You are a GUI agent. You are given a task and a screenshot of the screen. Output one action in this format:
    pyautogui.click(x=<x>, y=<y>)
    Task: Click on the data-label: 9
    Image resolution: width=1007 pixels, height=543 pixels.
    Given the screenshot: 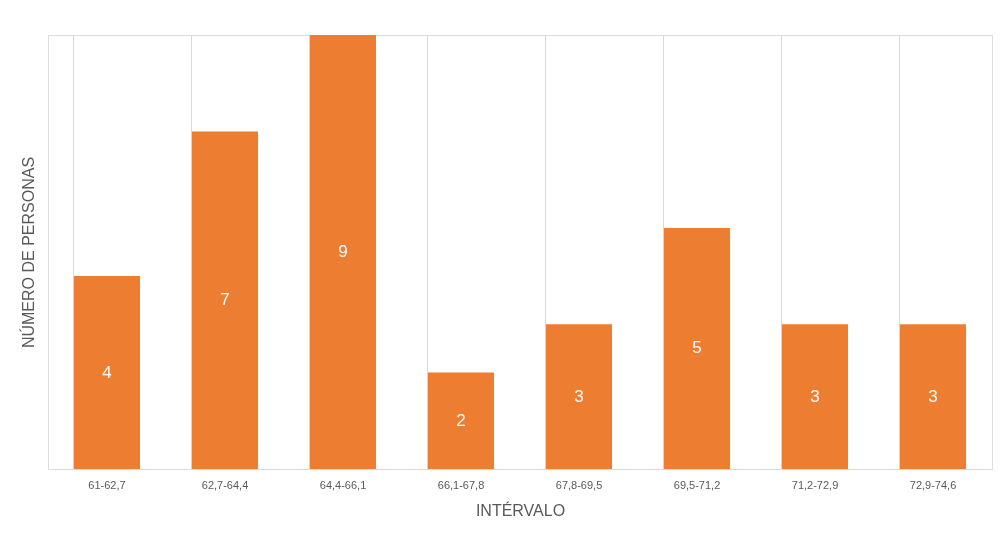 What is the action you would take?
    pyautogui.click(x=343, y=251)
    